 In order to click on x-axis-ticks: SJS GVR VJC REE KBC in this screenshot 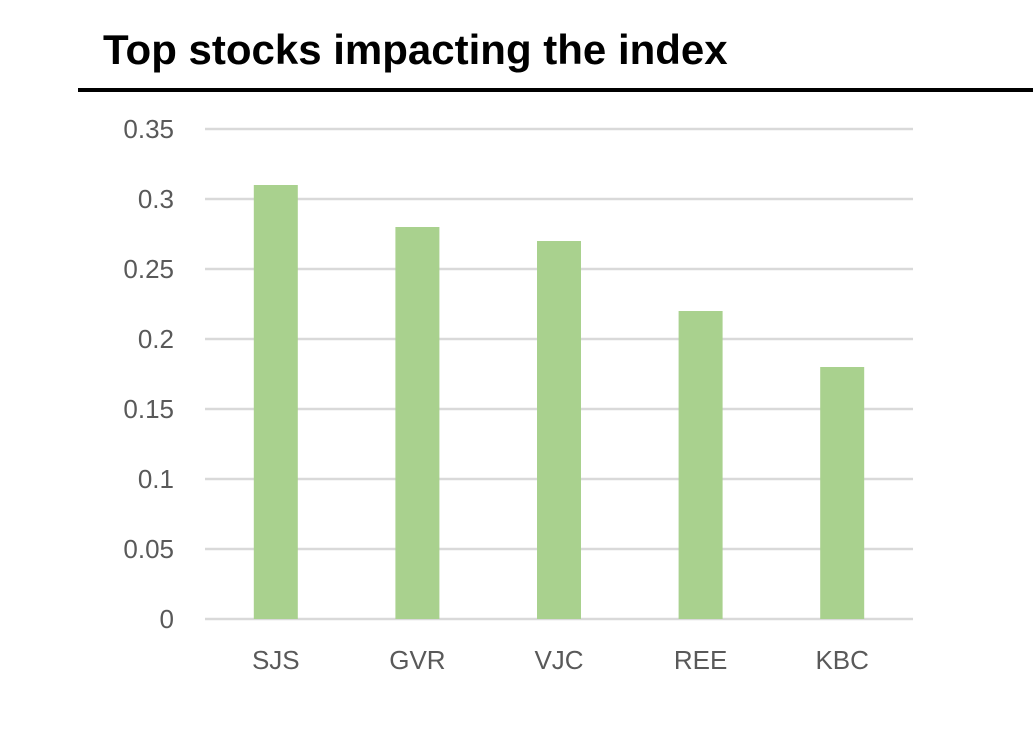, I will do `click(560, 660)`.